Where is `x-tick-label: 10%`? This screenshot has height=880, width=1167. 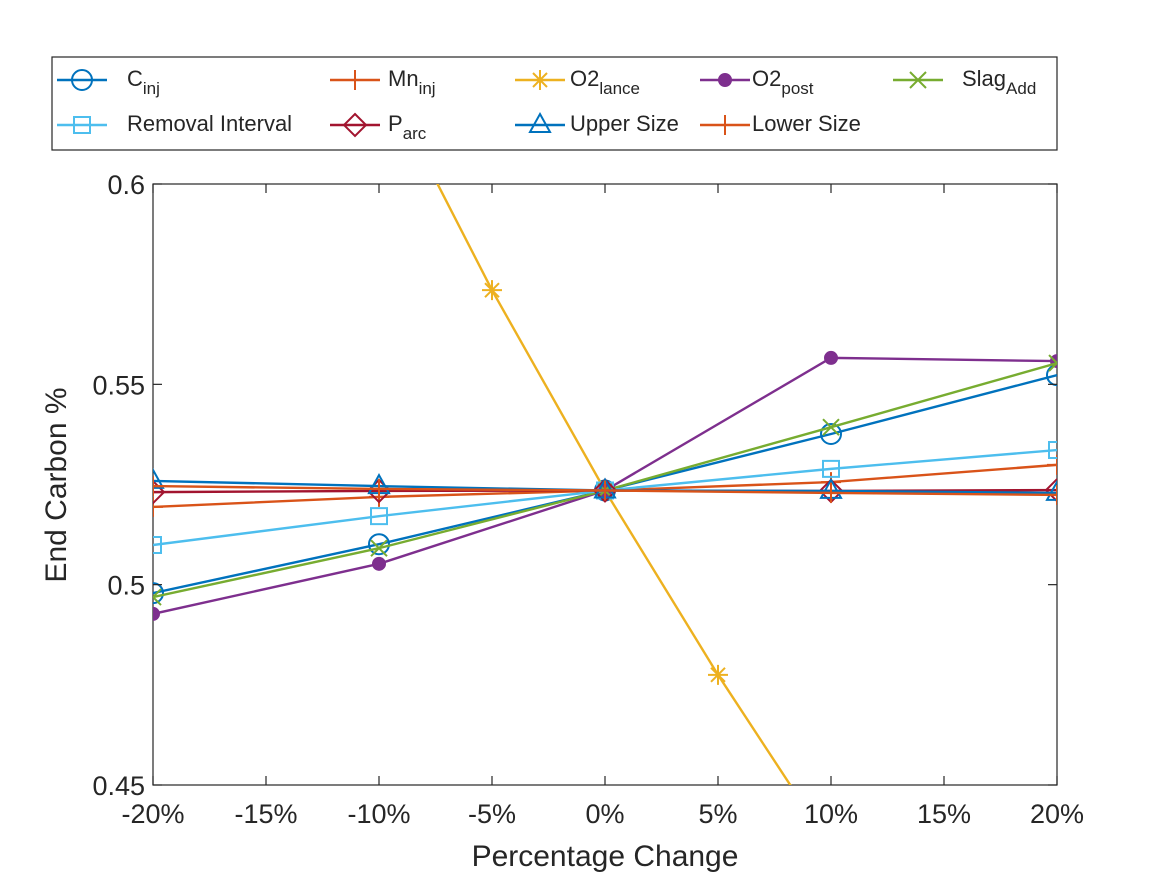
x-tick-label: 10% is located at coordinates (831, 814).